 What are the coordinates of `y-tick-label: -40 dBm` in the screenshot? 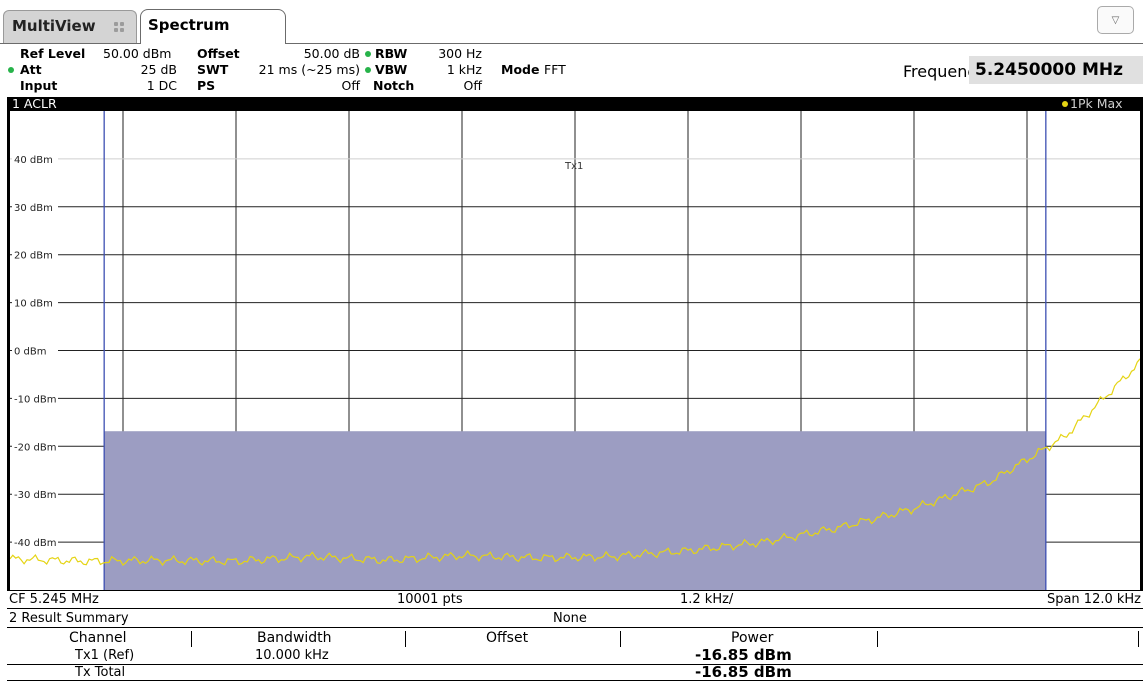 It's located at (35, 543).